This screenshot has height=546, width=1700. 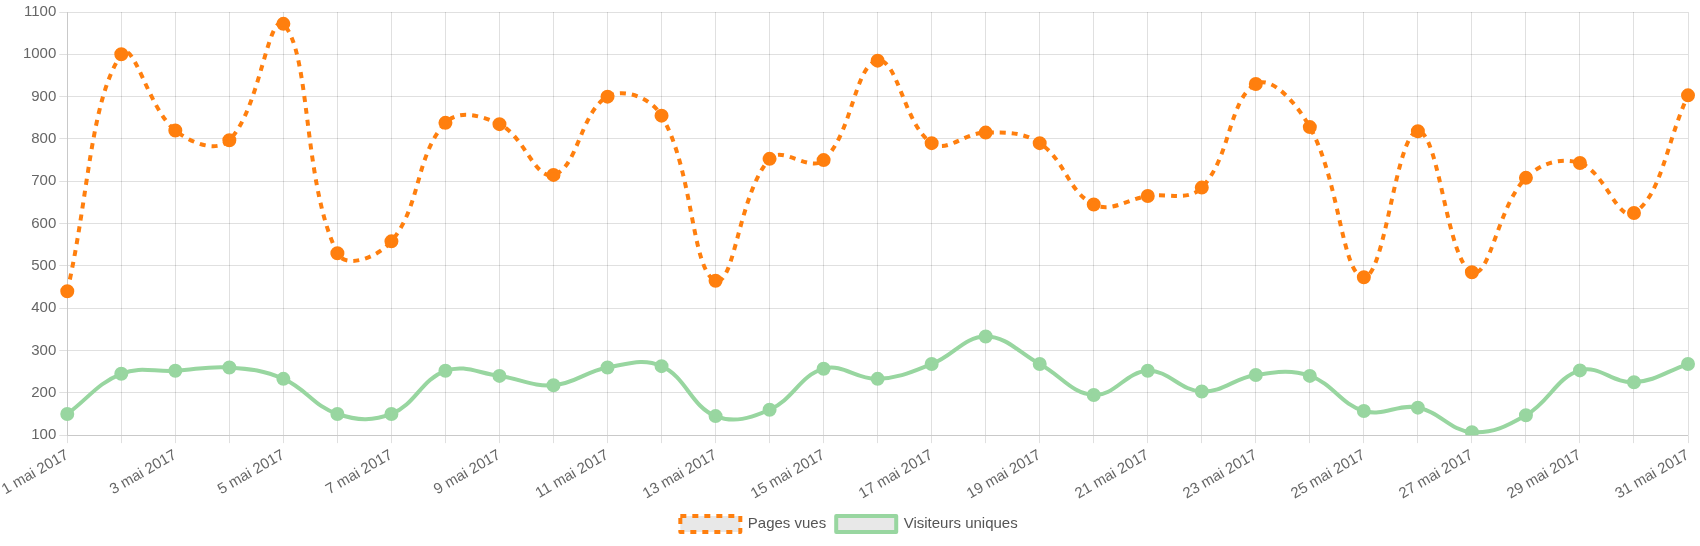 I want to click on x-tick-label: 21 mai 2017, so click(x=1111, y=473).